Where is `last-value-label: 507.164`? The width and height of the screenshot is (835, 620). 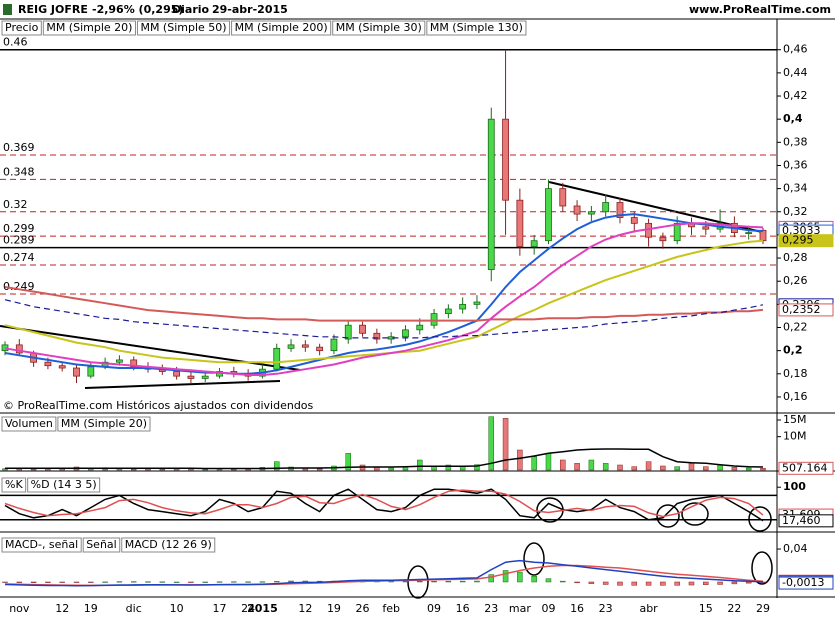
last-value-label: 507.164 is located at coordinates (805, 467).